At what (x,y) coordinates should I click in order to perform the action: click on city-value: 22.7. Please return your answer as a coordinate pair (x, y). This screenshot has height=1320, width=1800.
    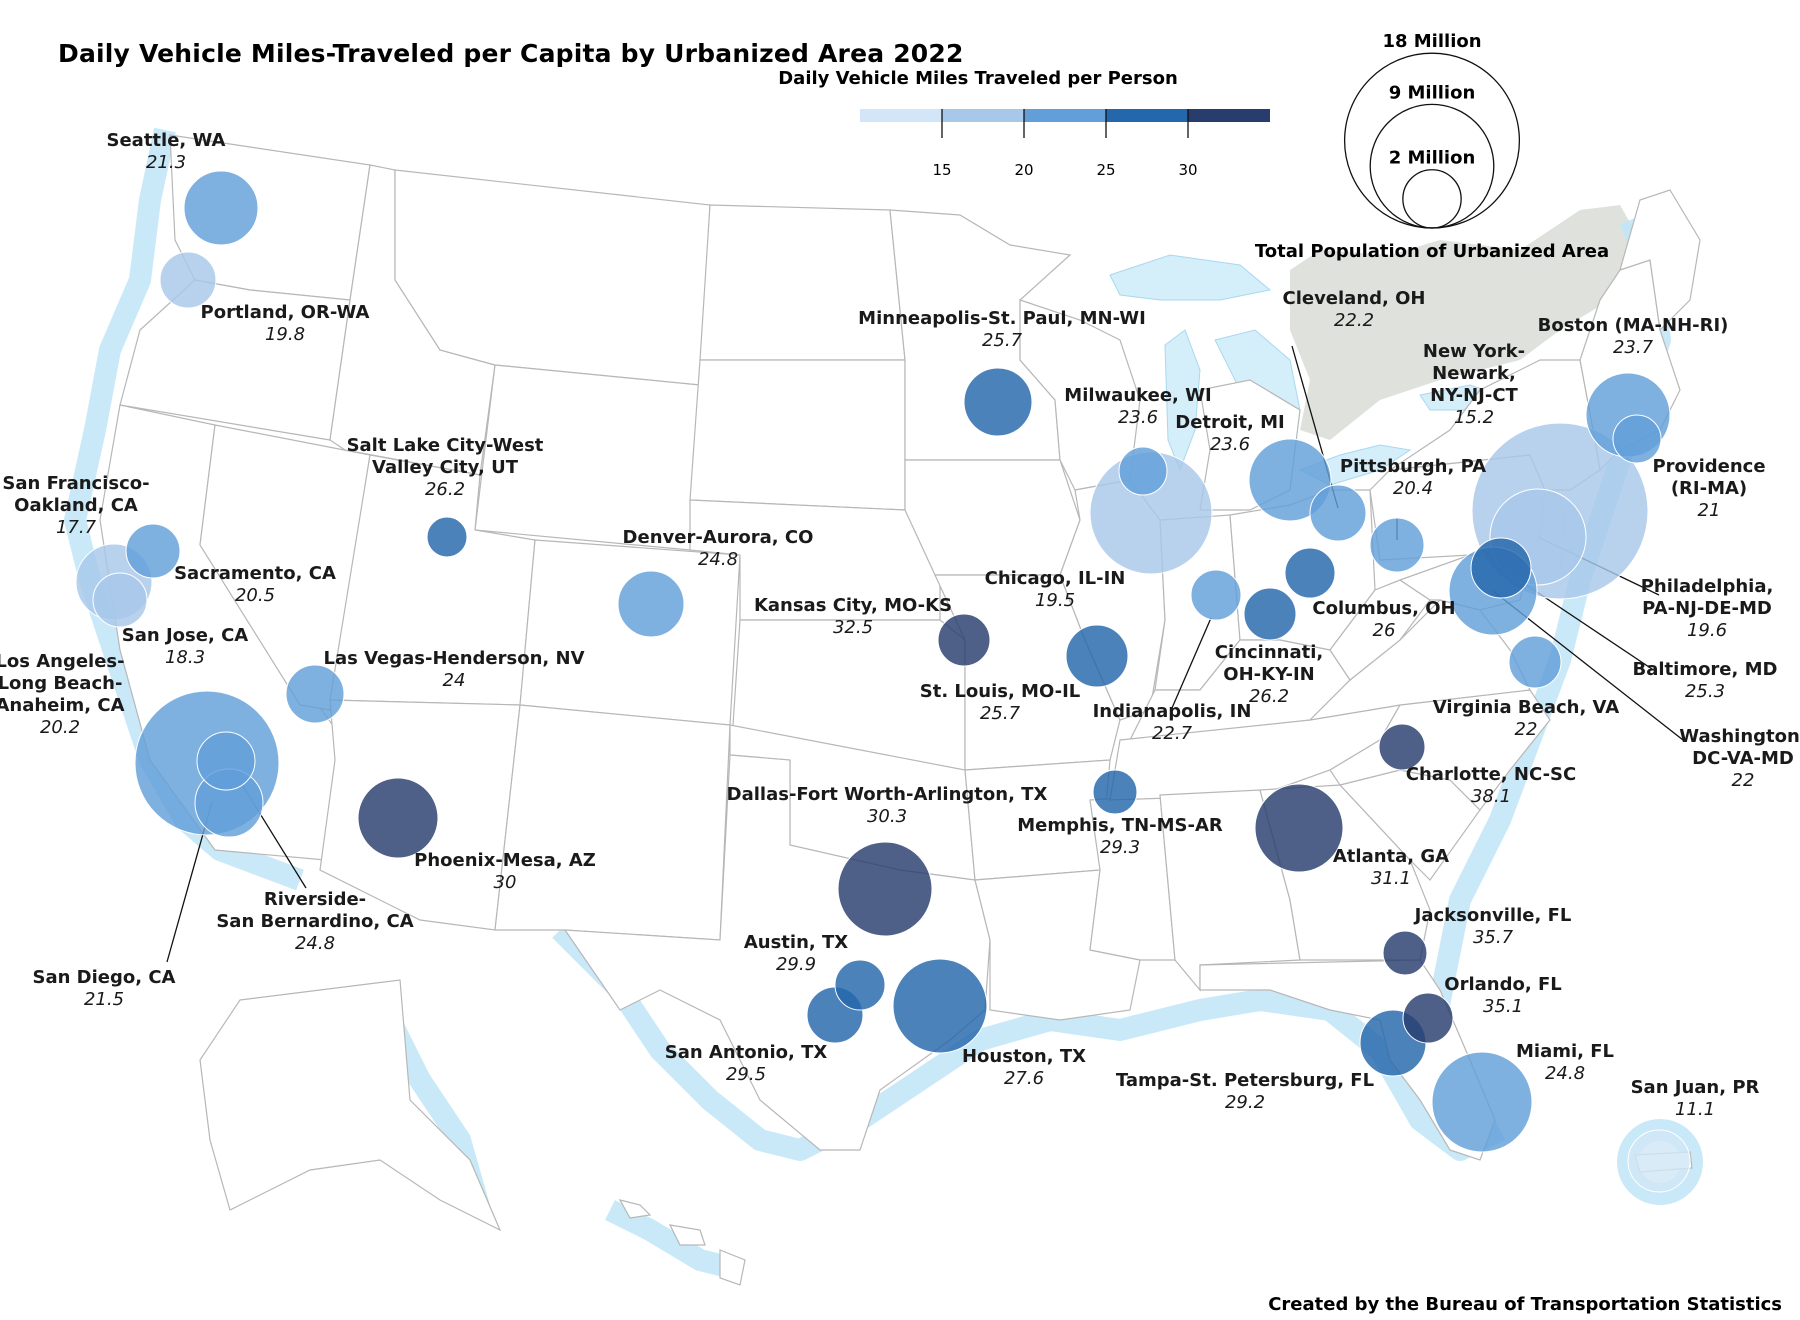
    Looking at the image, I should click on (1172, 733).